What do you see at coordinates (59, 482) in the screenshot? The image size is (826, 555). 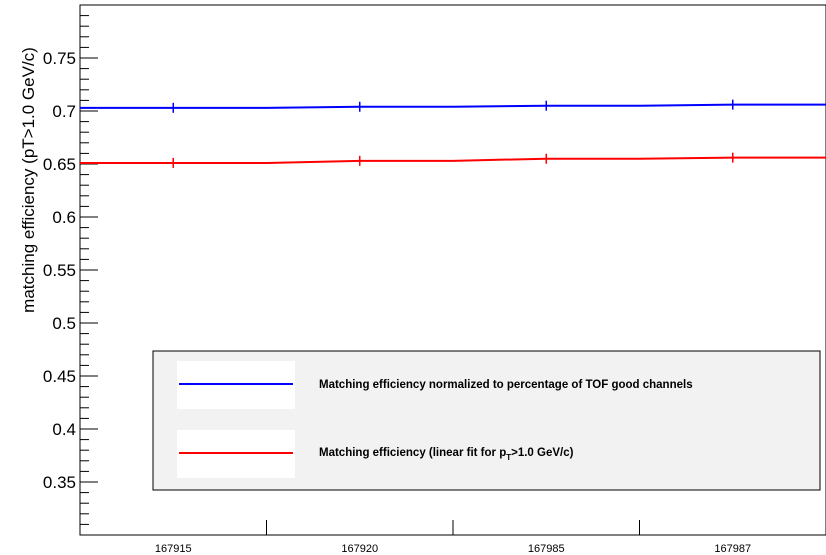 I see `y-tick-label: 0.35` at bounding box center [59, 482].